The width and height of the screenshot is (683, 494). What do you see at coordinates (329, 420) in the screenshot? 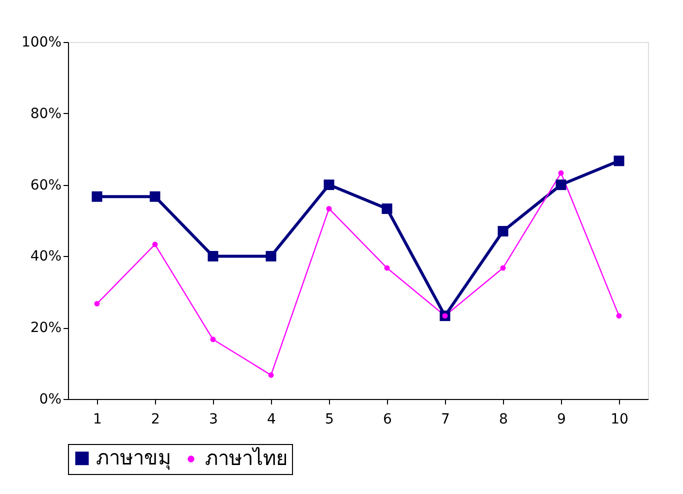
I see `x-tick-label: 5` at bounding box center [329, 420].